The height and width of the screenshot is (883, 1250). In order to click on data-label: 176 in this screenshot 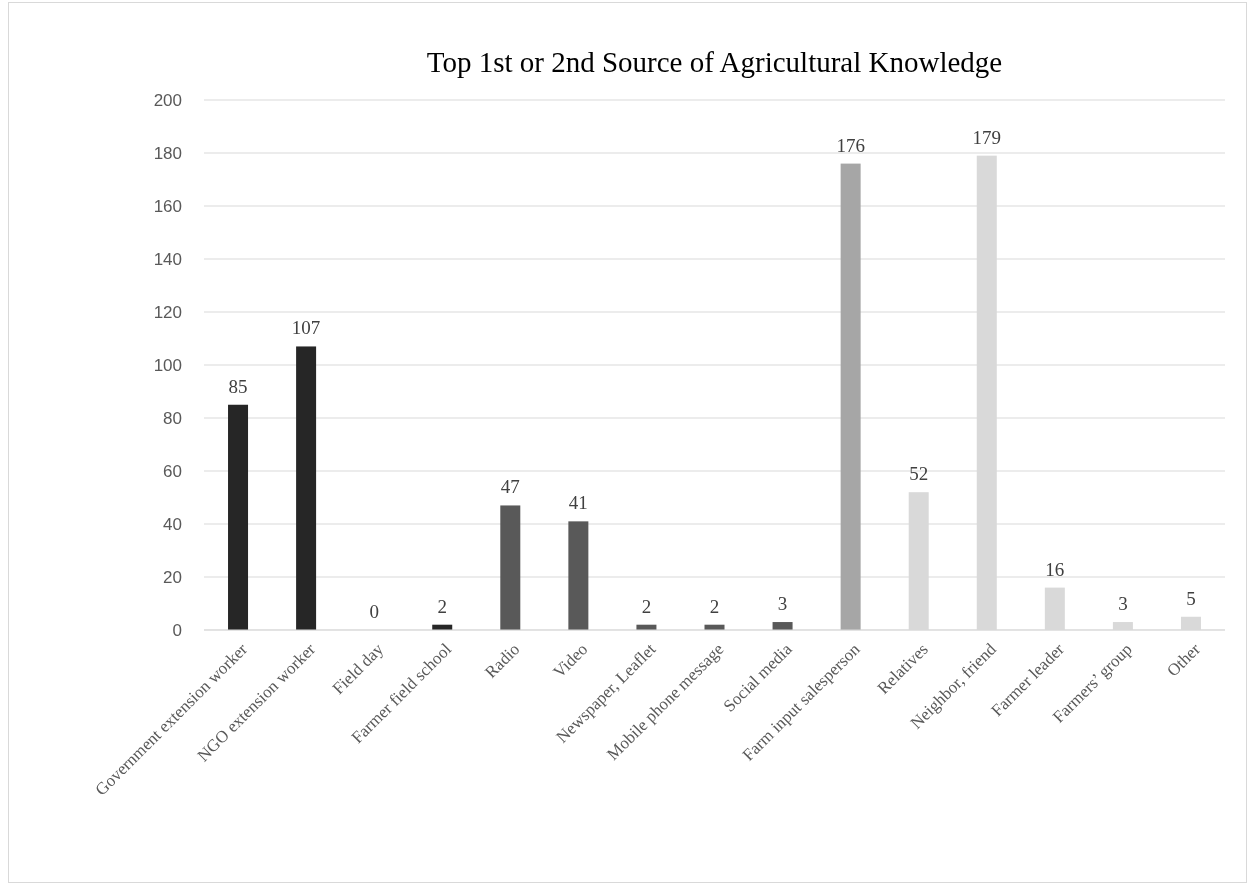, I will do `click(850, 145)`.